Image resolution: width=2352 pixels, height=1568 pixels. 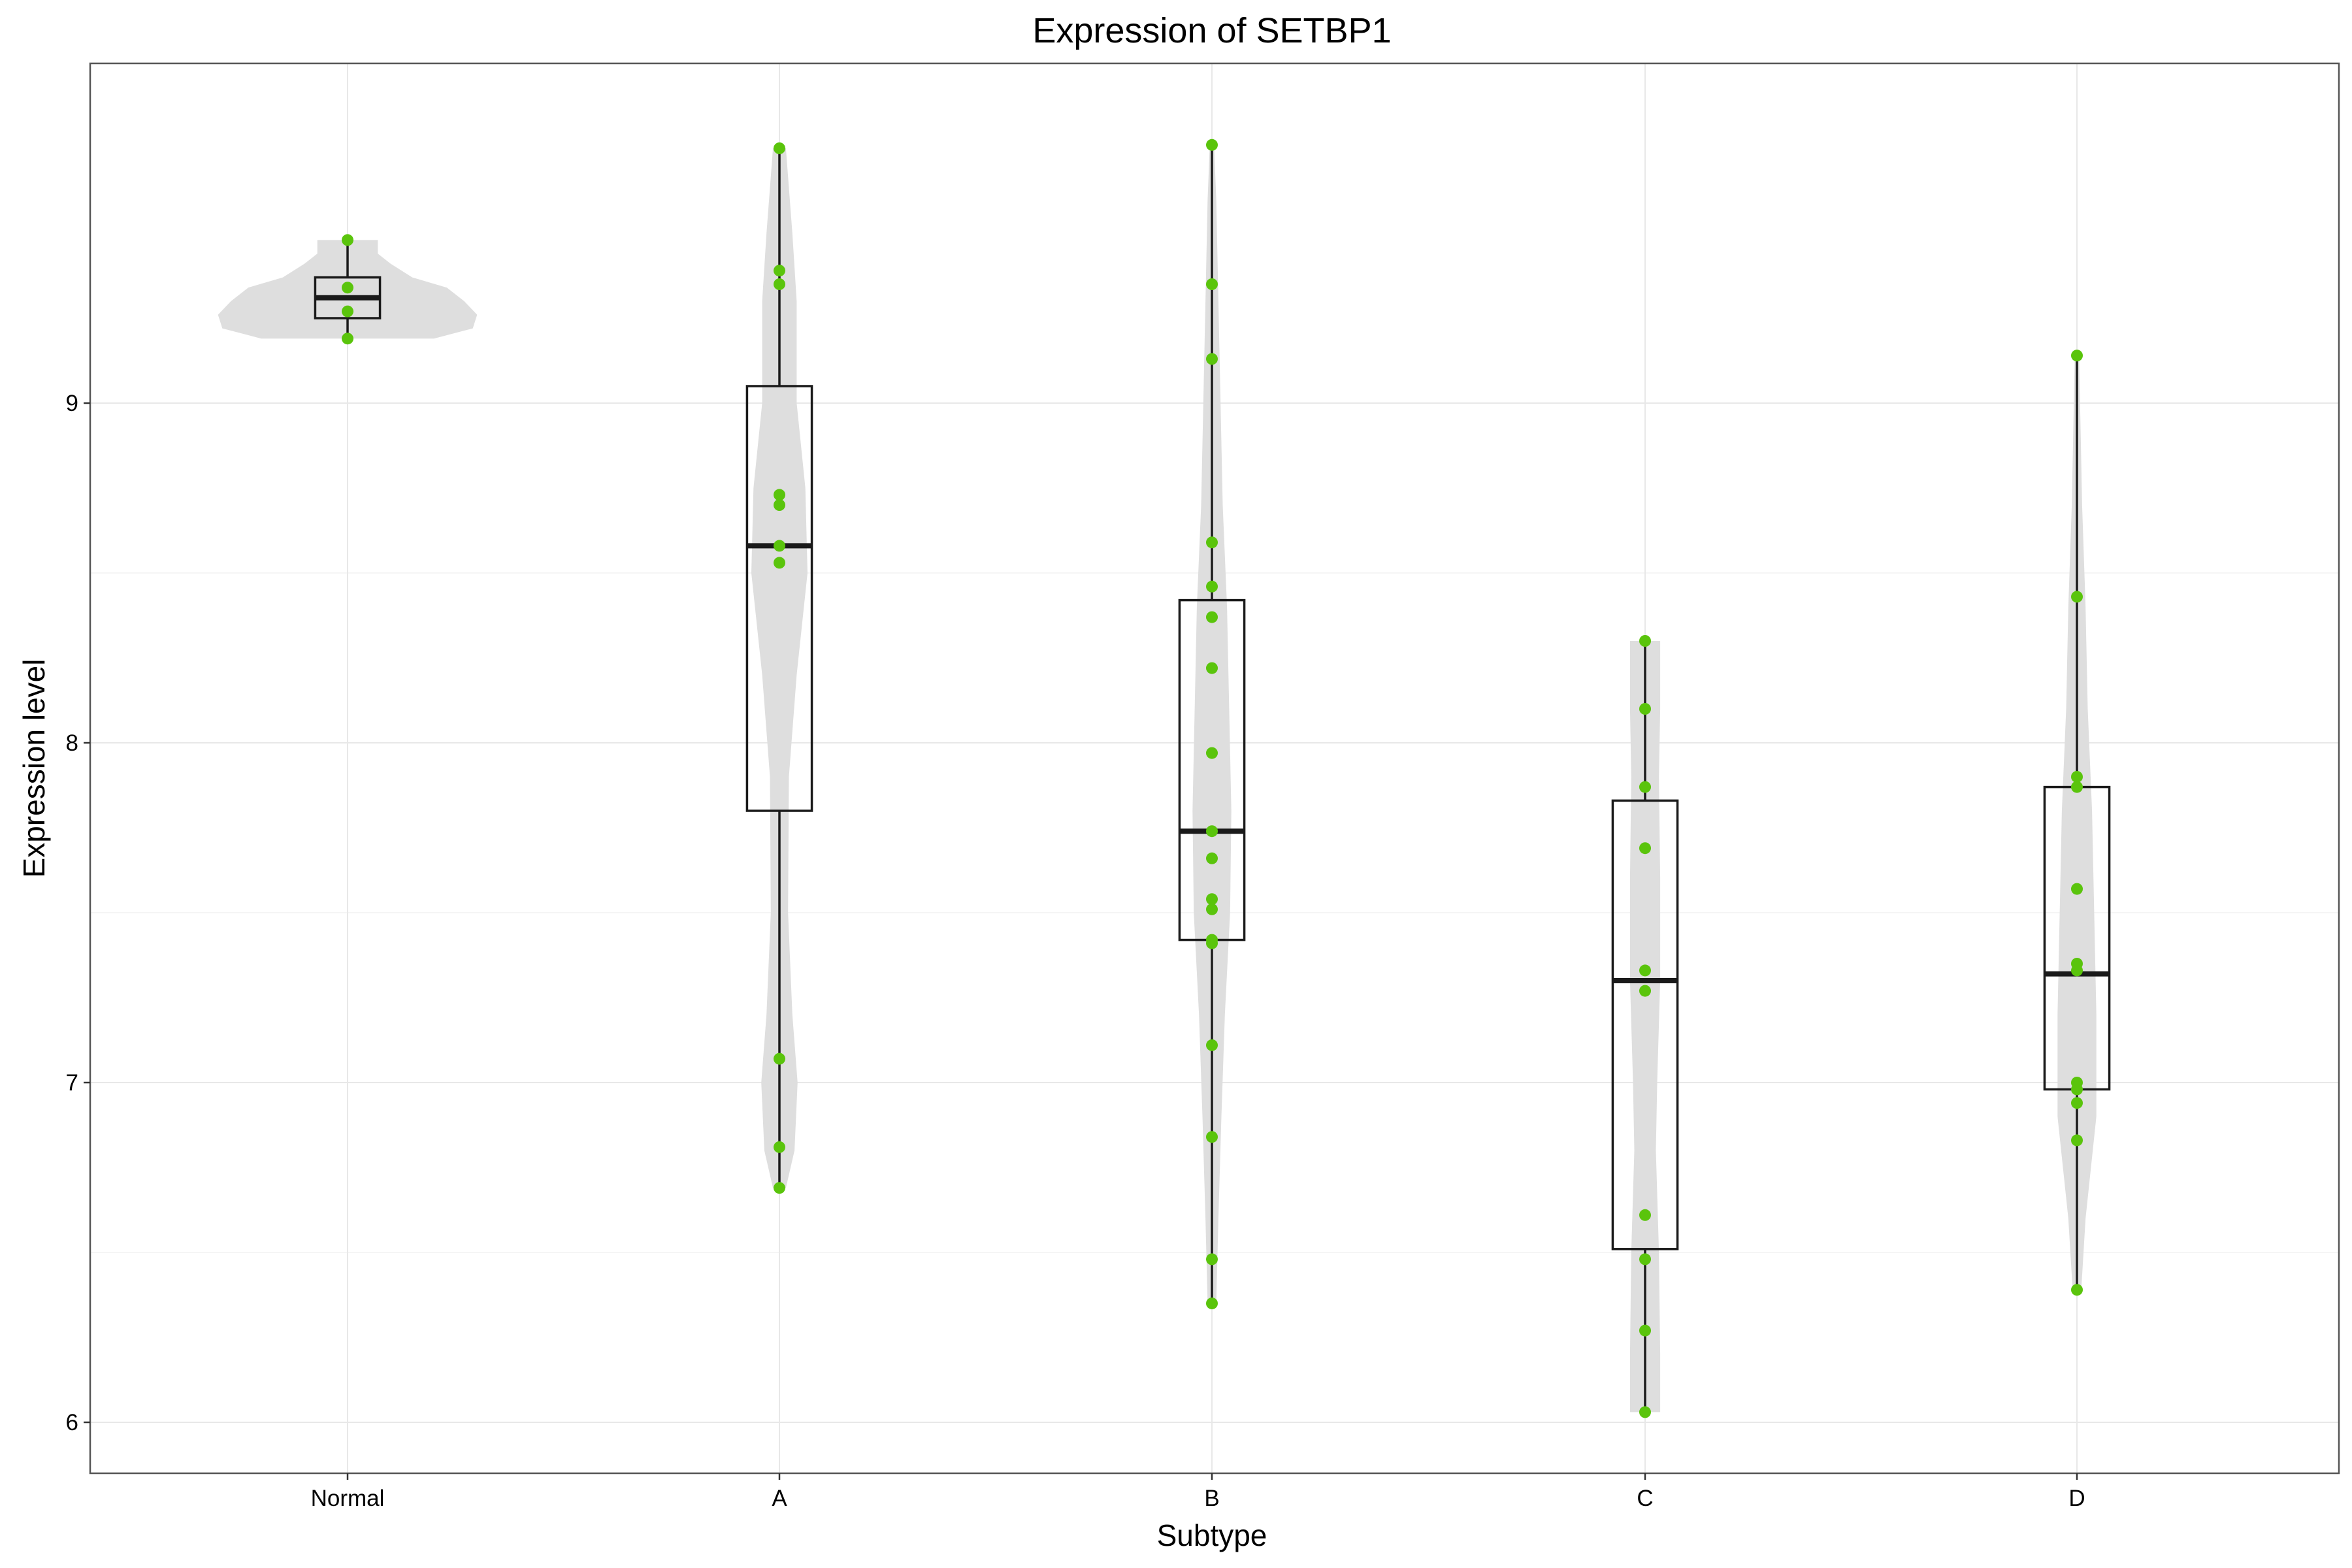 I want to click on x-tick-label: C, so click(x=1645, y=1498).